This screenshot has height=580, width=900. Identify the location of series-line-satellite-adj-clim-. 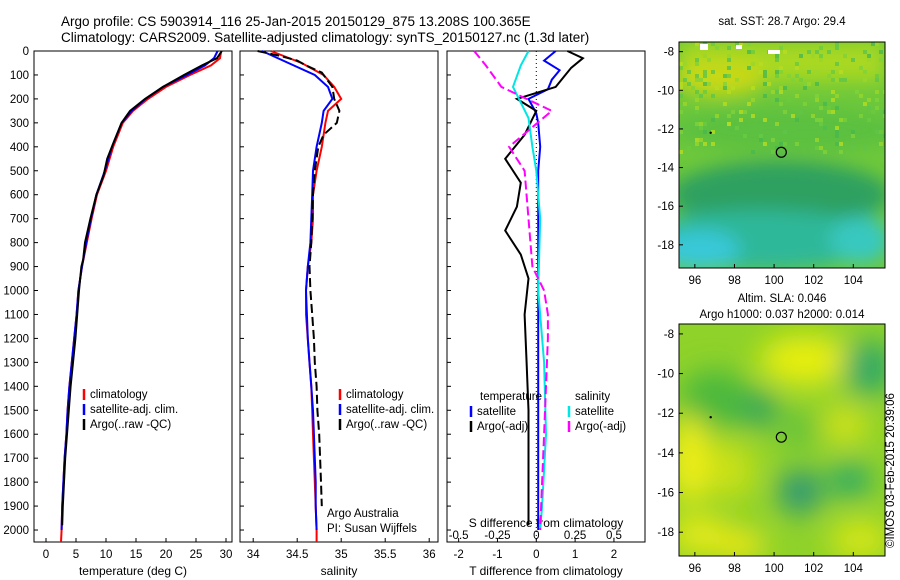
(297, 290).